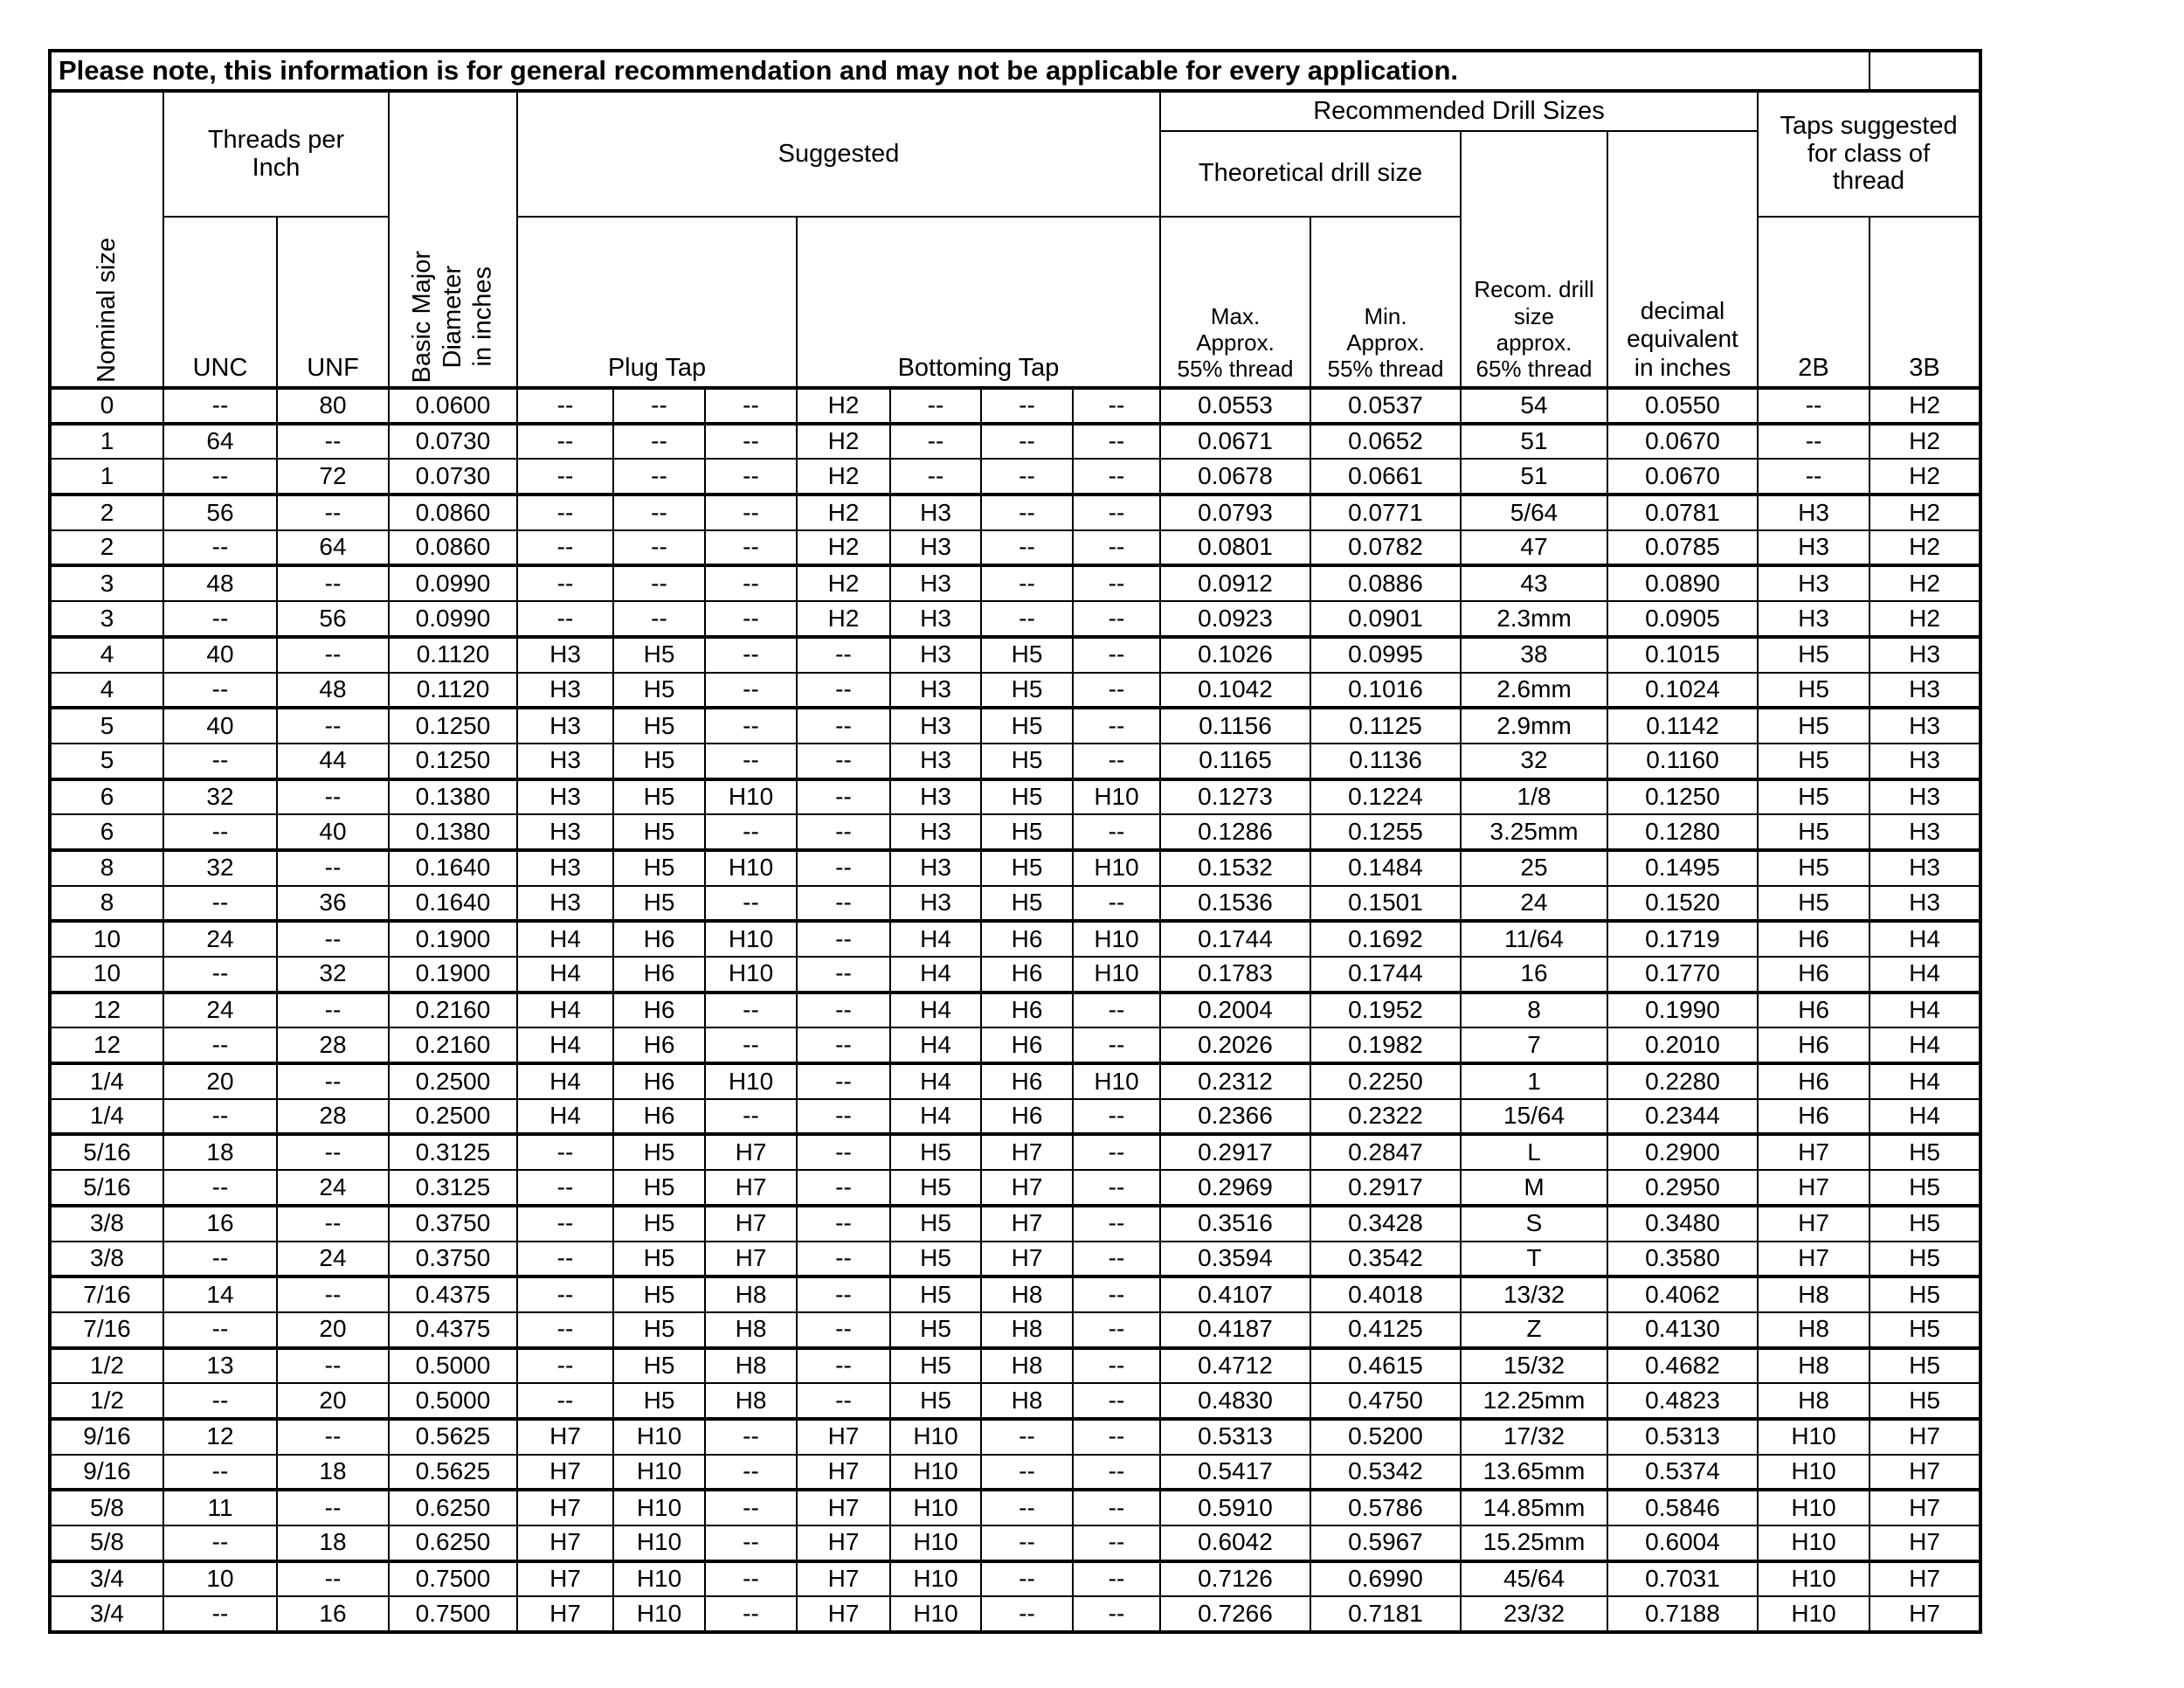 The height and width of the screenshot is (1688, 2184). I want to click on cell-unc: 40, so click(220, 725).